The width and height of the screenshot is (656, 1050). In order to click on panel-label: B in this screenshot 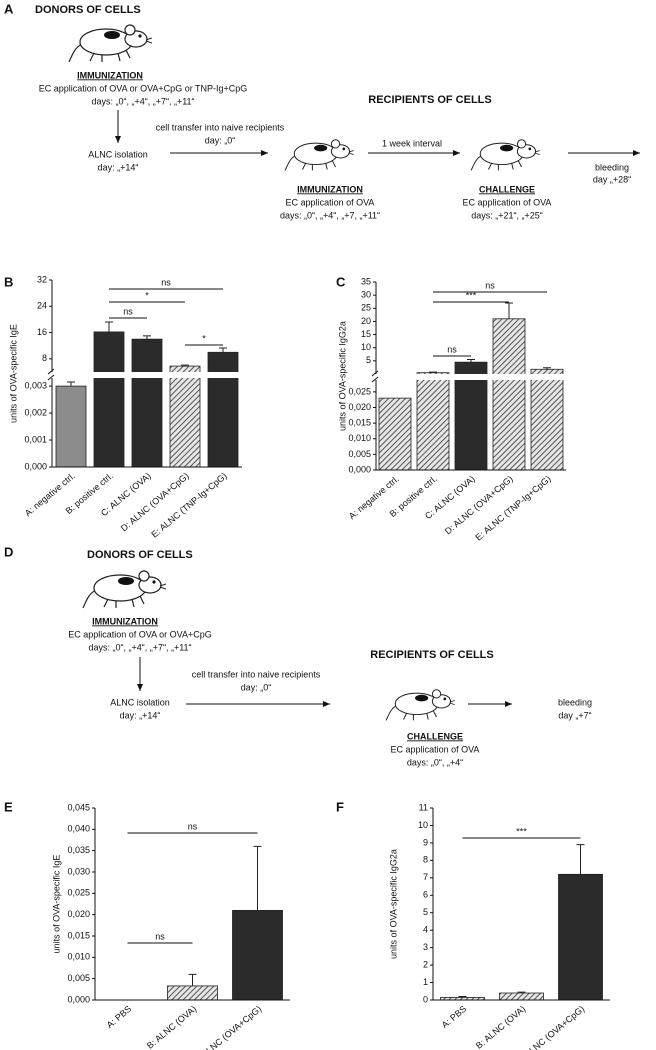, I will do `click(8, 281)`.